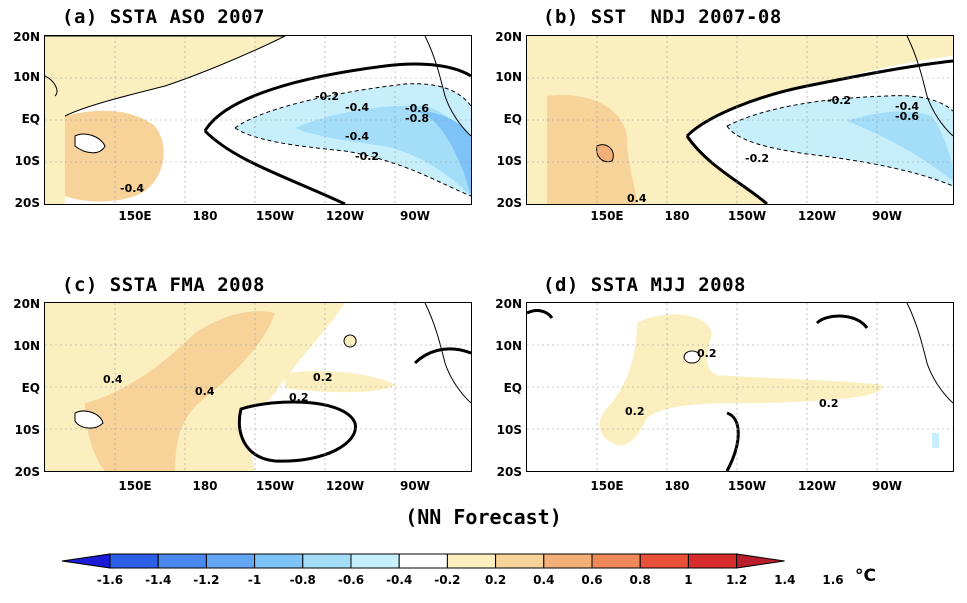  I want to click on colorbar-tick-label: -1.2, so click(206, 580).